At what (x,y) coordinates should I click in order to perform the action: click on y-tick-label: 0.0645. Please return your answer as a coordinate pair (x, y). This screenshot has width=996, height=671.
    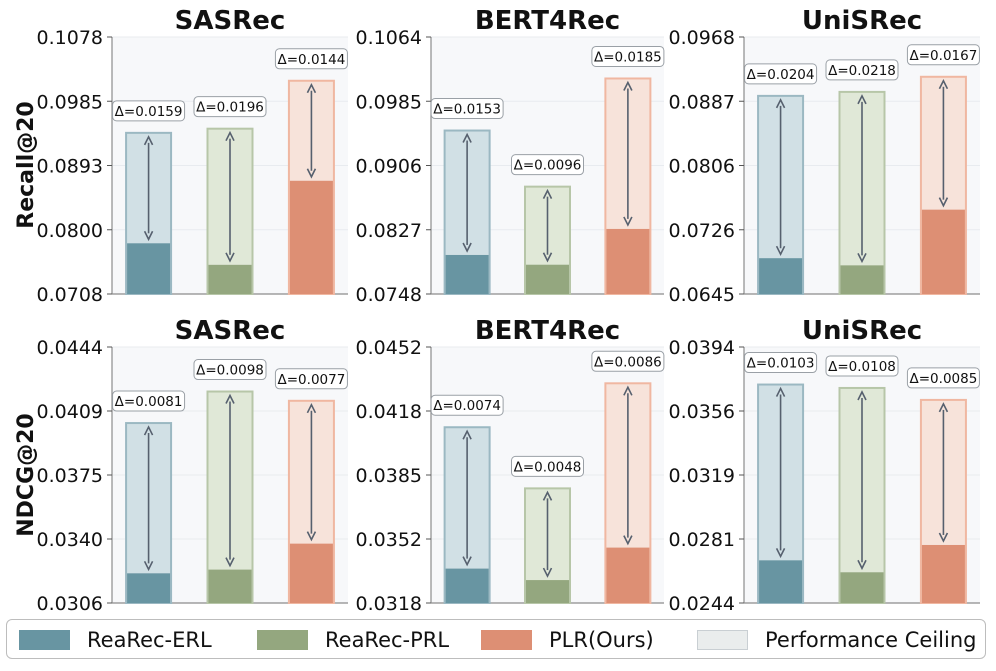
    Looking at the image, I should click on (702, 295).